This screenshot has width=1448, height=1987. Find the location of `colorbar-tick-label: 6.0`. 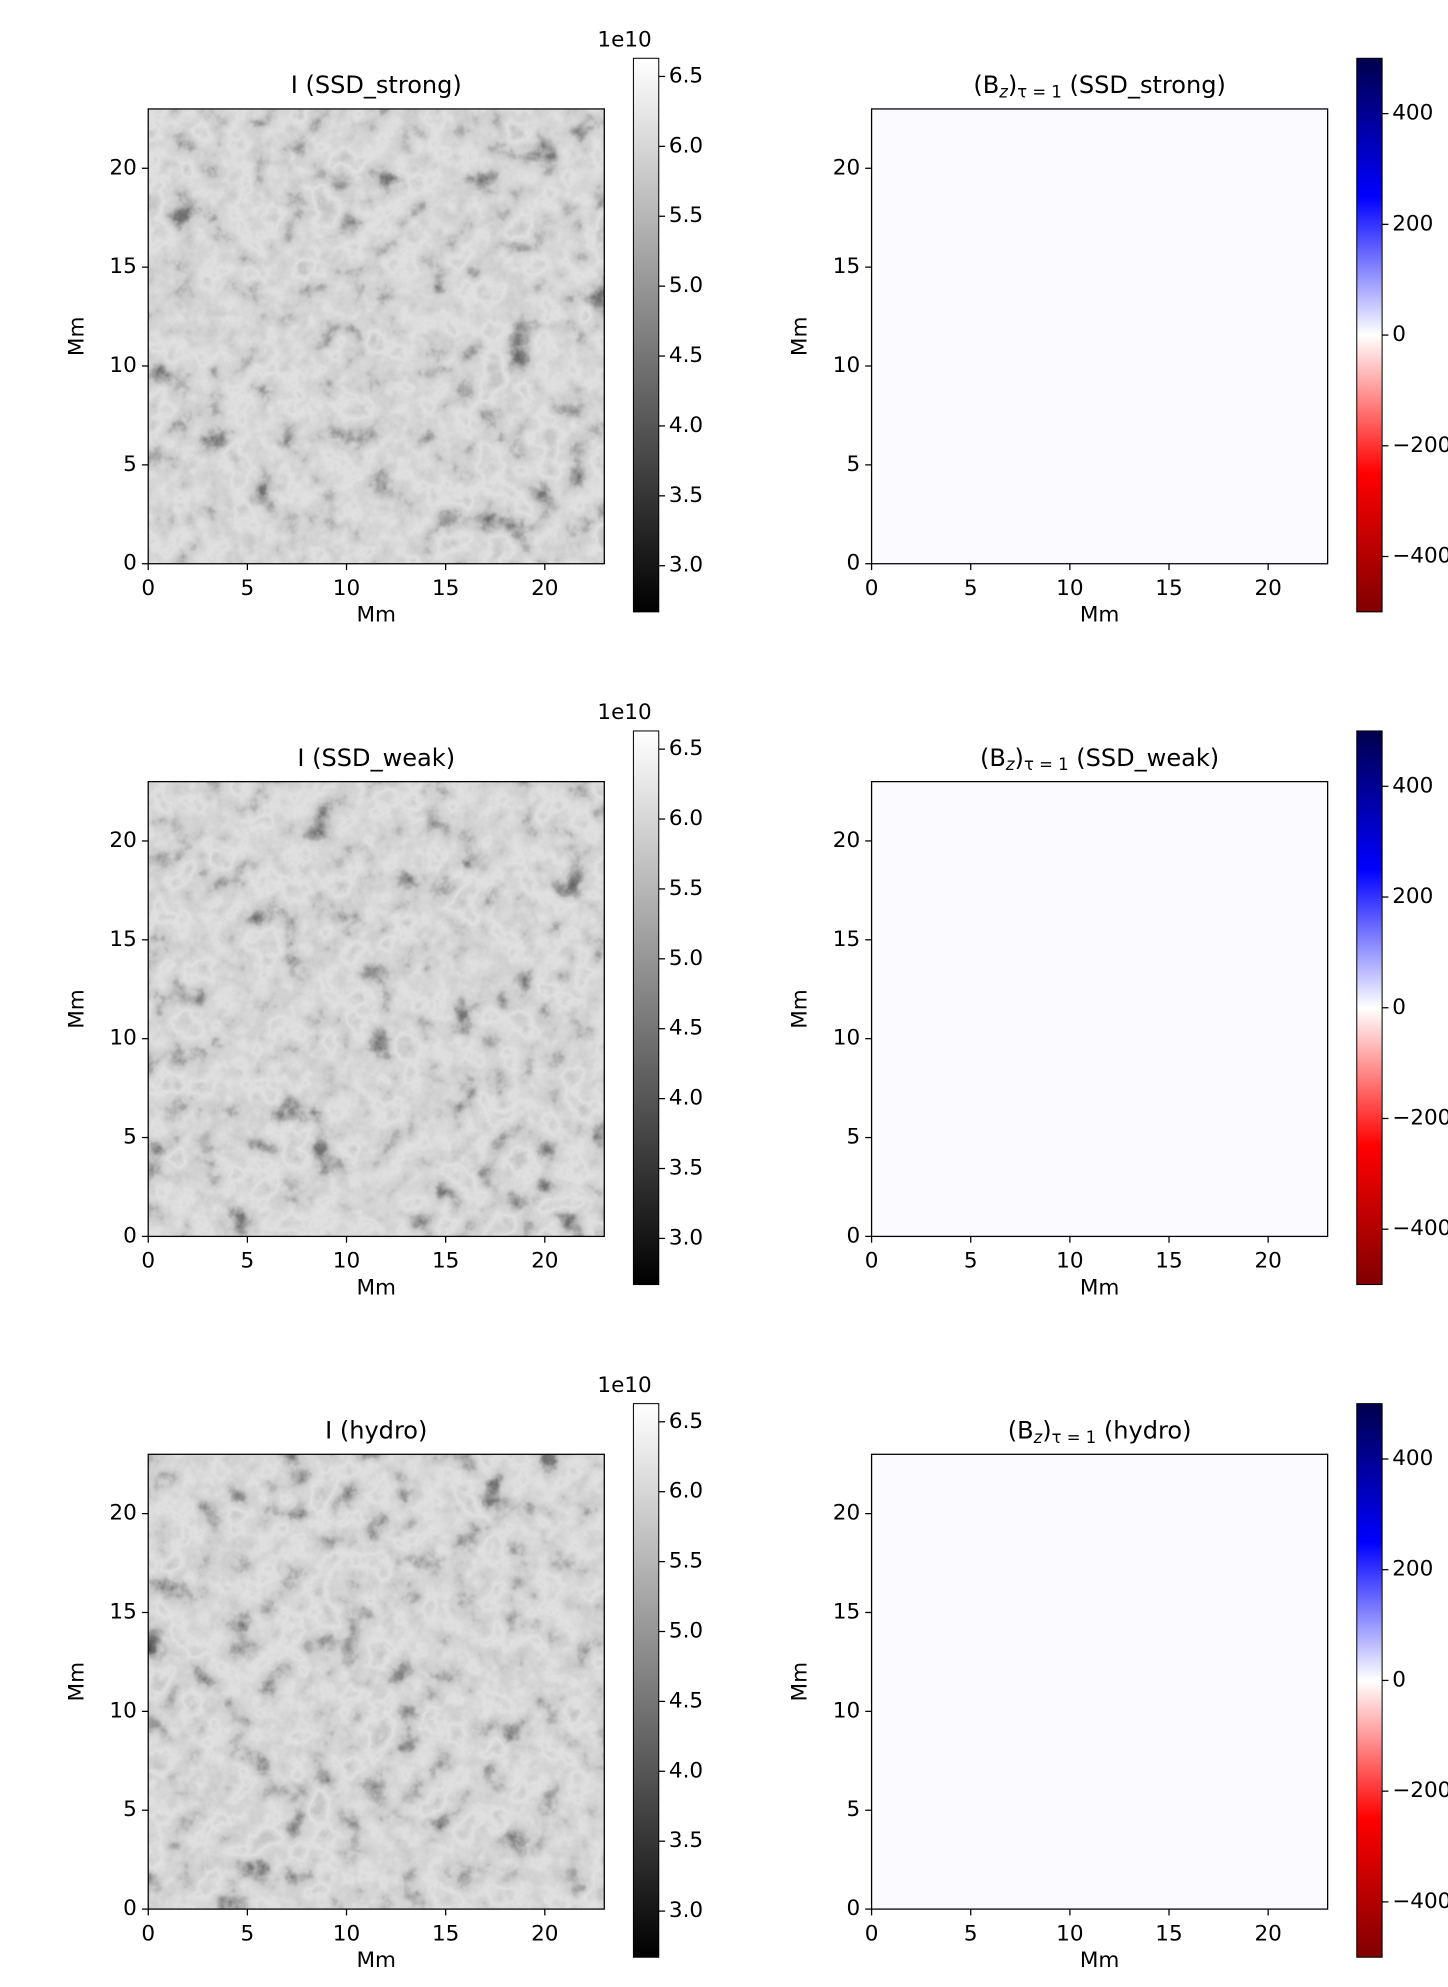

colorbar-tick-label: 6.0 is located at coordinates (686, 145).